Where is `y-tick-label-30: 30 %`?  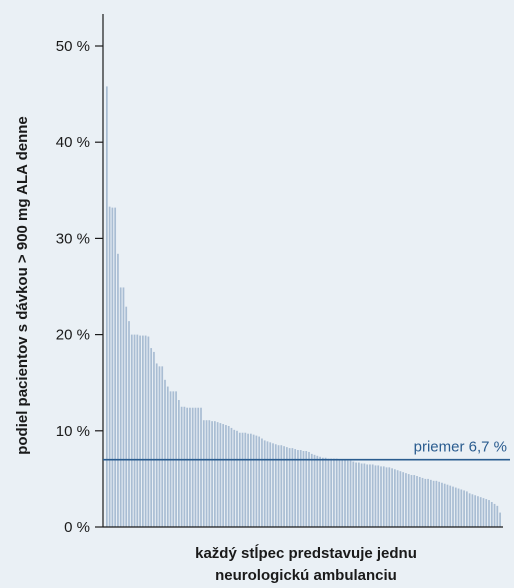
y-tick-label-30: 30 % is located at coordinates (73, 238).